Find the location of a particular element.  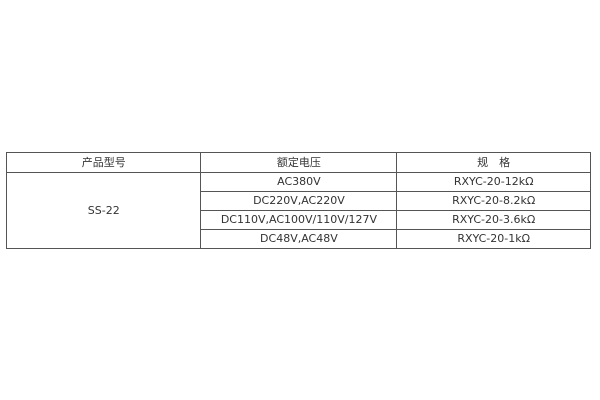

table-header-row: 产品型号 额定电压 规 格 is located at coordinates (298, 162).